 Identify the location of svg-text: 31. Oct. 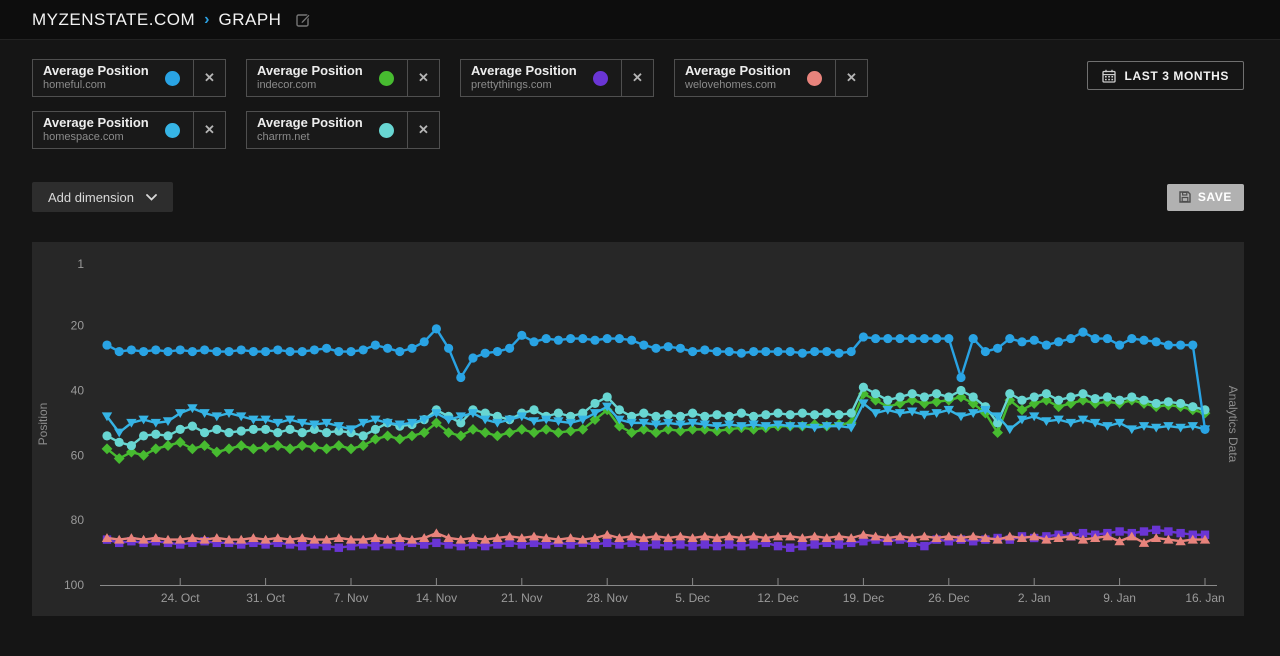
(265, 598).